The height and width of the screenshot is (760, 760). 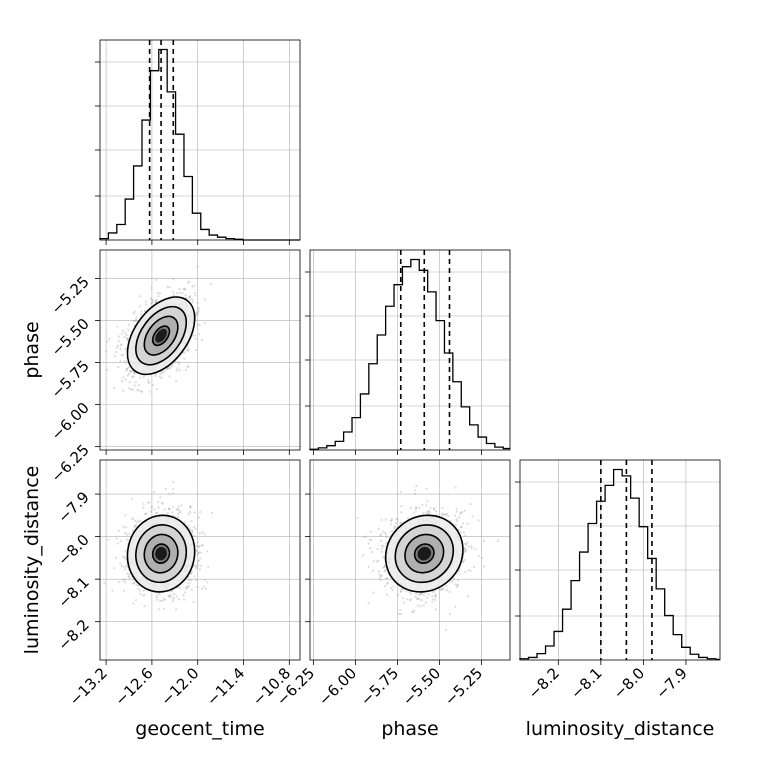 I want to click on y-axis-title-luminosity_distance: luminosity_distance, so click(x=32, y=560).